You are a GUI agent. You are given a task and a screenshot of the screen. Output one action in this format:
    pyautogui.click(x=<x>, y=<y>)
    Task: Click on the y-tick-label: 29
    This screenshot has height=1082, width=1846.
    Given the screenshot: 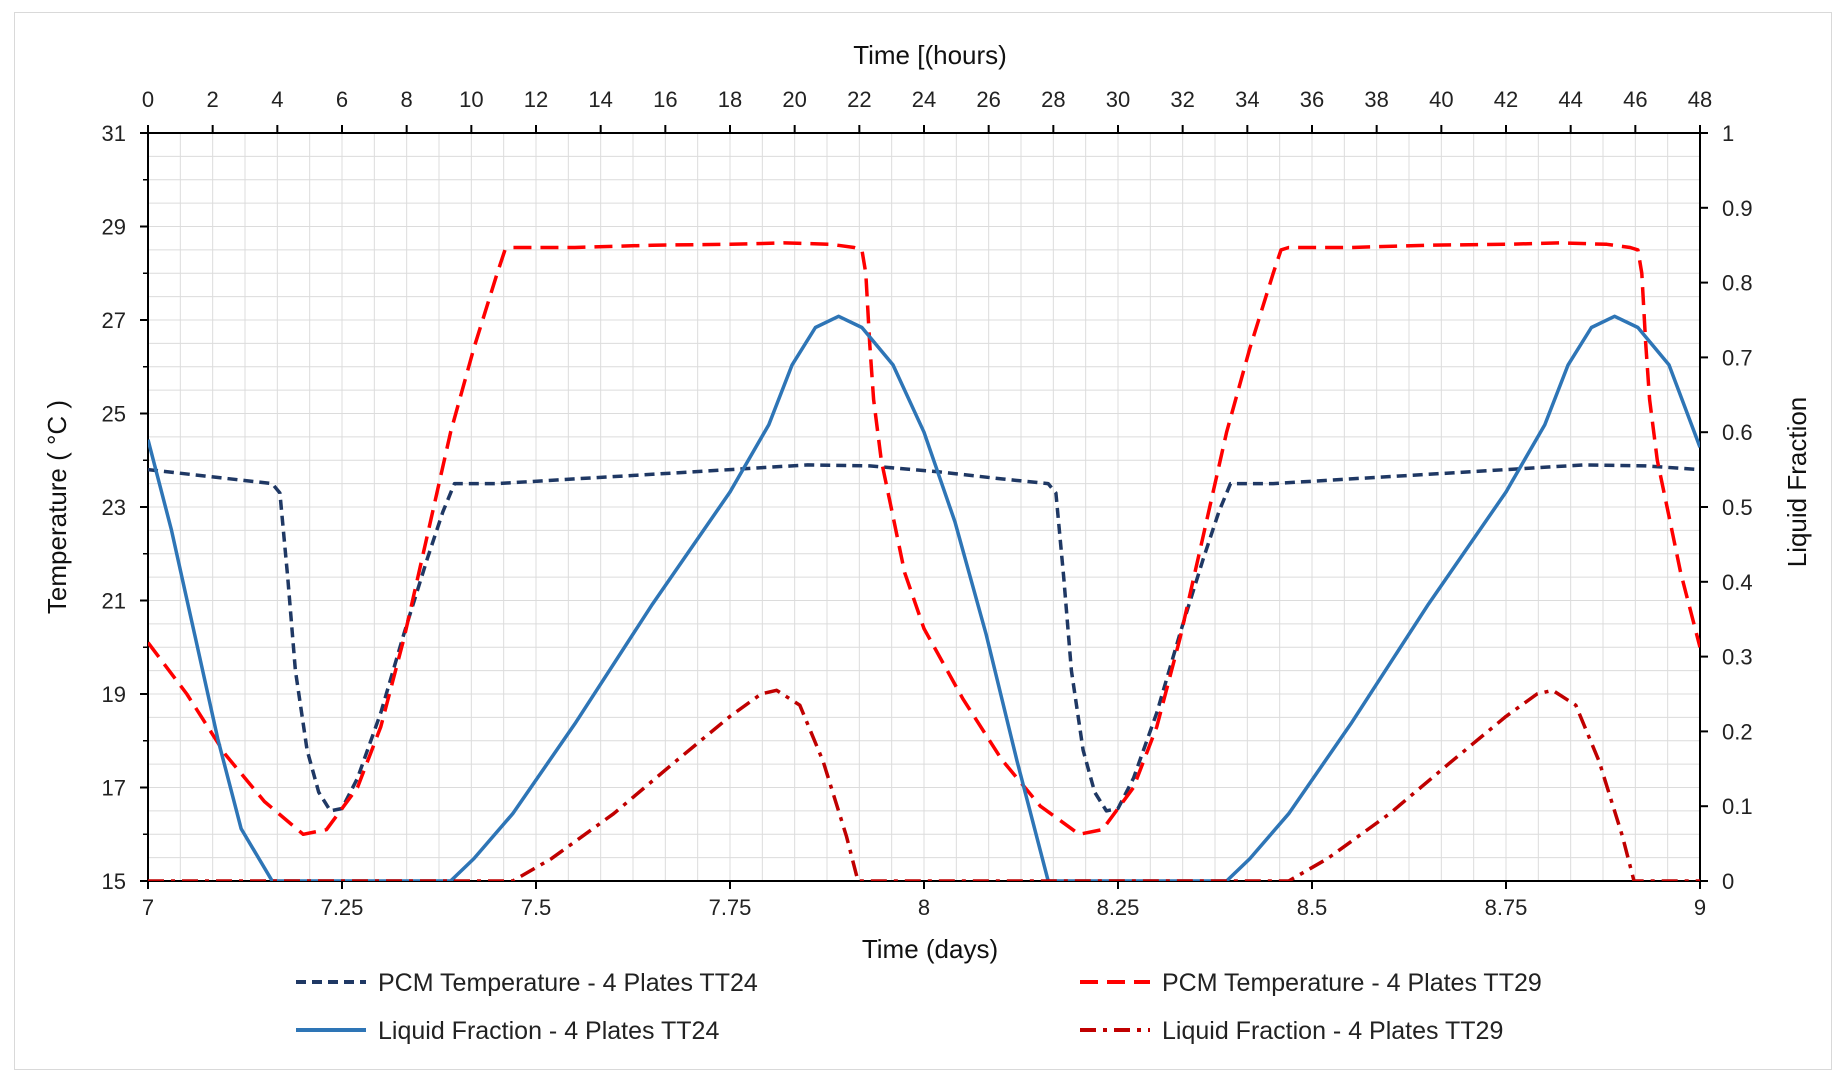 What is the action you would take?
    pyautogui.click(x=114, y=227)
    